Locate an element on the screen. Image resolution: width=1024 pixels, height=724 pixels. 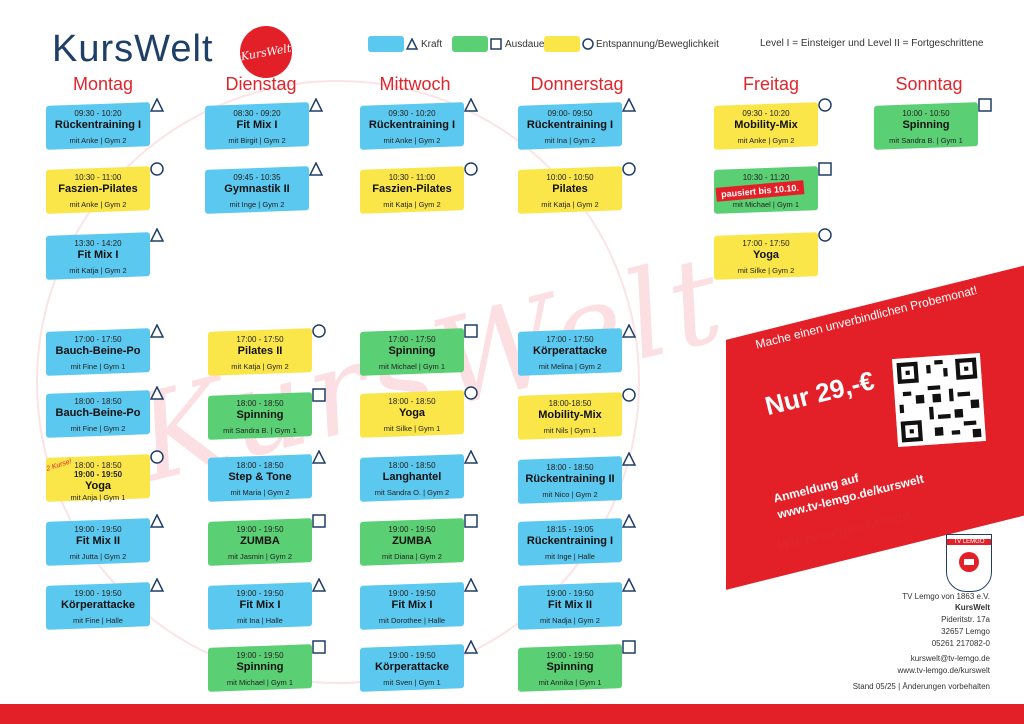
qr-code is located at coordinates (939, 400).